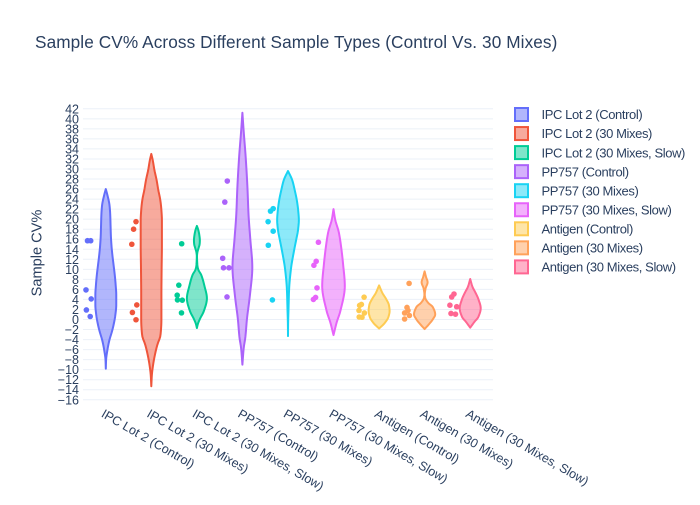  What do you see at coordinates (68, 370) in the screenshot?
I see `svg-text: −10` at bounding box center [68, 370].